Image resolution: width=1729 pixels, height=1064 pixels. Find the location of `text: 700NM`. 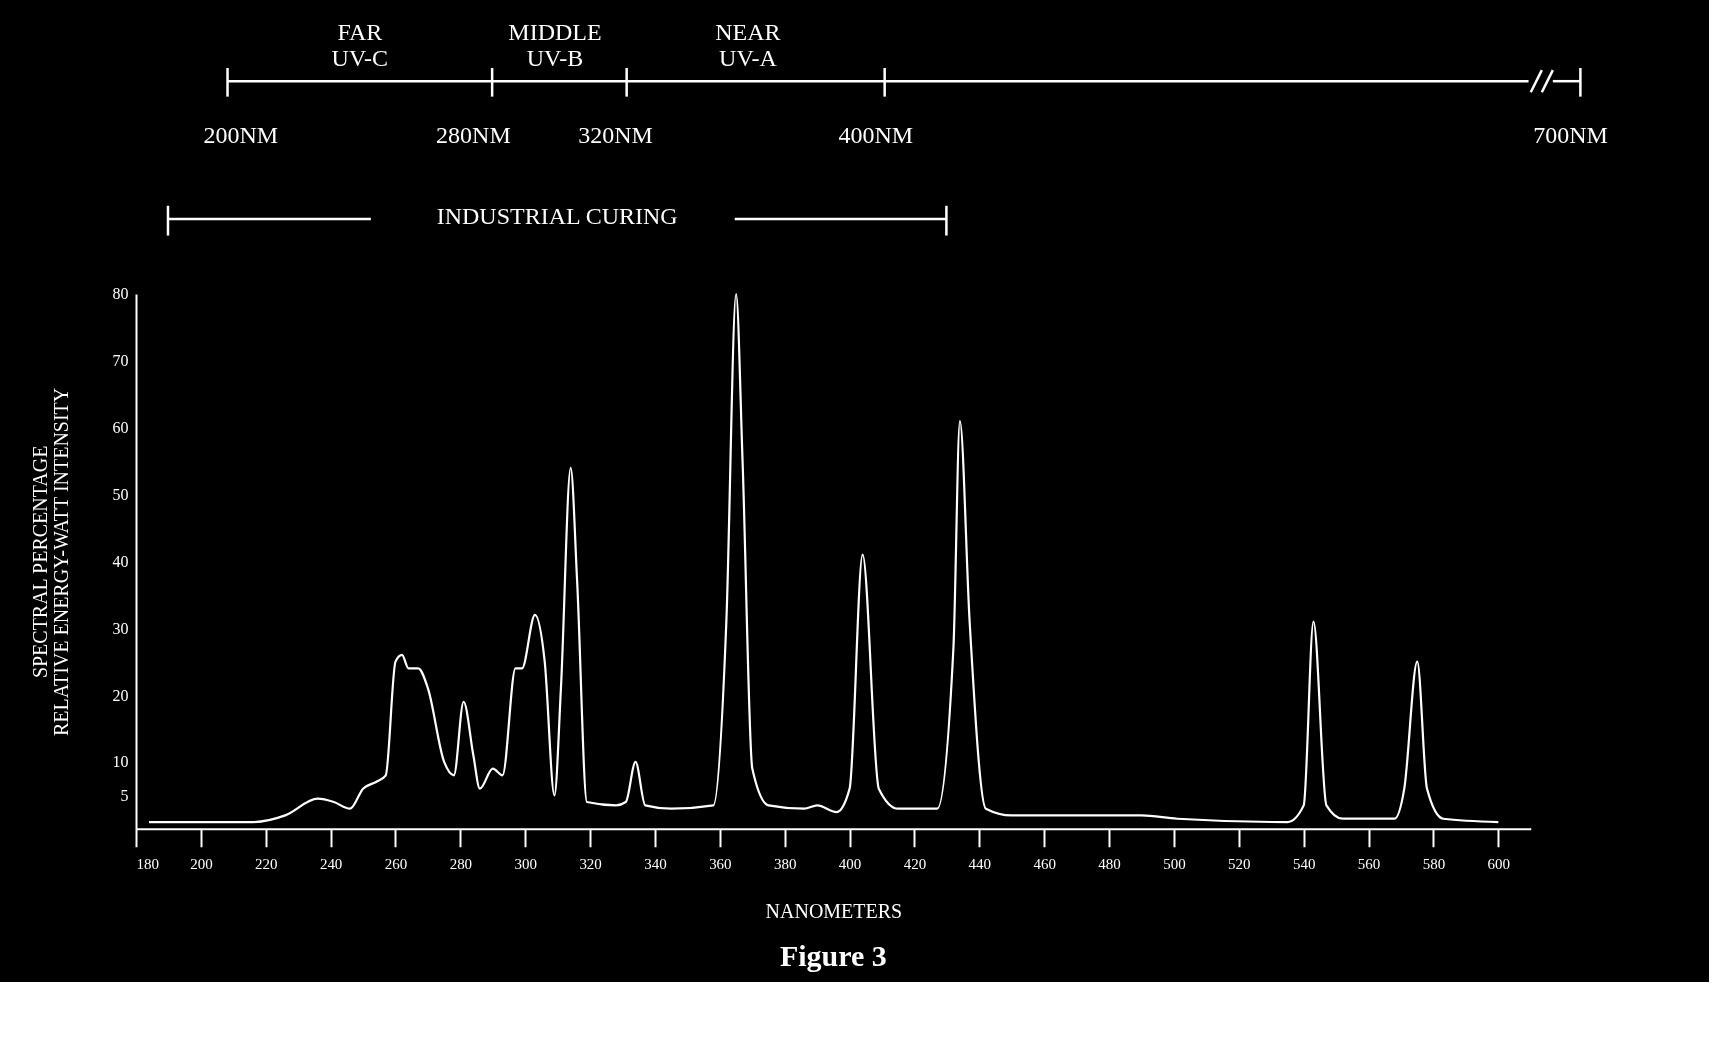

text: 700NM is located at coordinates (1570, 135).